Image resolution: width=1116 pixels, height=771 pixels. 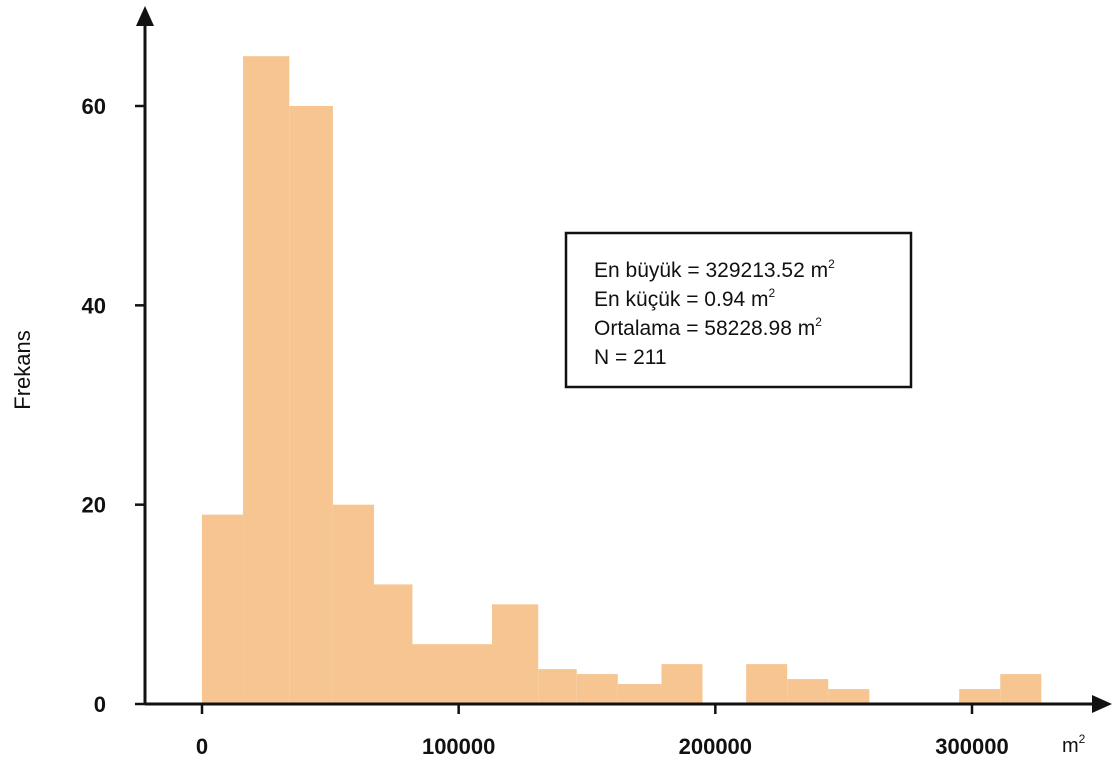 What do you see at coordinates (1102, 704) in the screenshot?
I see `x-axis-arrow-icon` at bounding box center [1102, 704].